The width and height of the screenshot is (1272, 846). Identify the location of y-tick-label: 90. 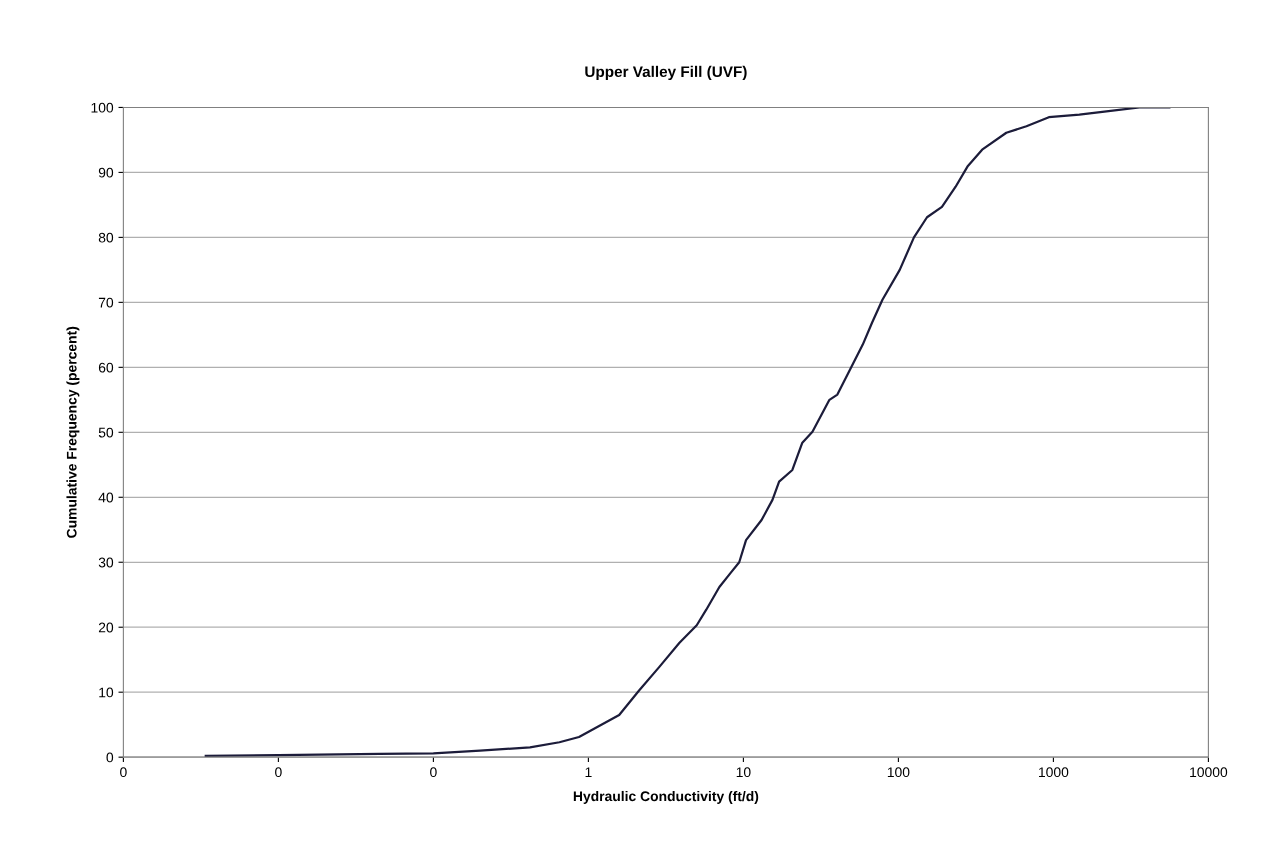
(106, 172).